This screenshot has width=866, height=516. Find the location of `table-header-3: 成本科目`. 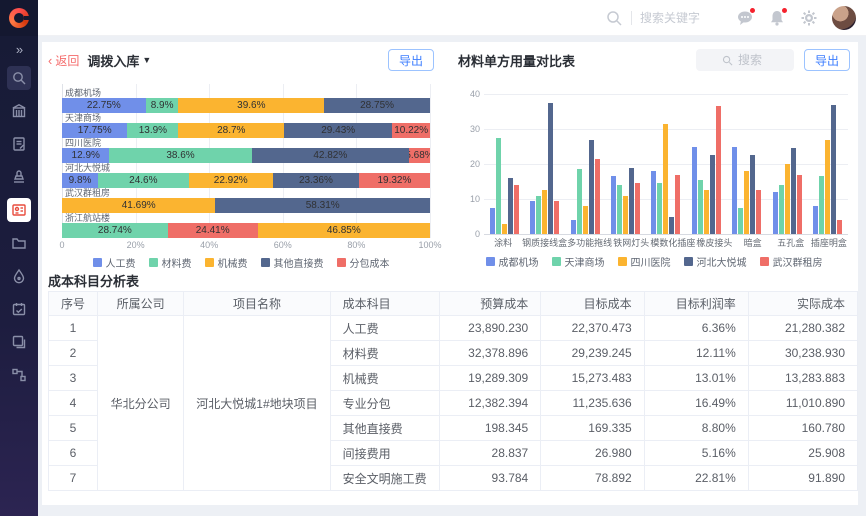

table-header-3: 成本科目 is located at coordinates (384, 303).